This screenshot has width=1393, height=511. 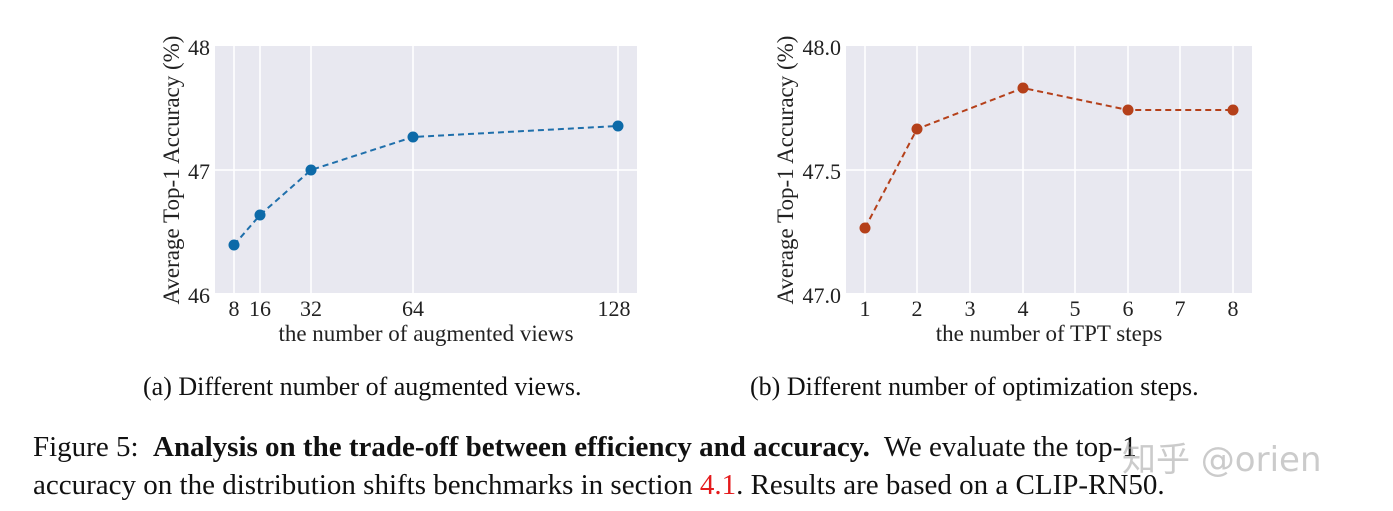 I want to click on plot-a-xticks: 8 16 32 64 128, so click(x=430, y=308).